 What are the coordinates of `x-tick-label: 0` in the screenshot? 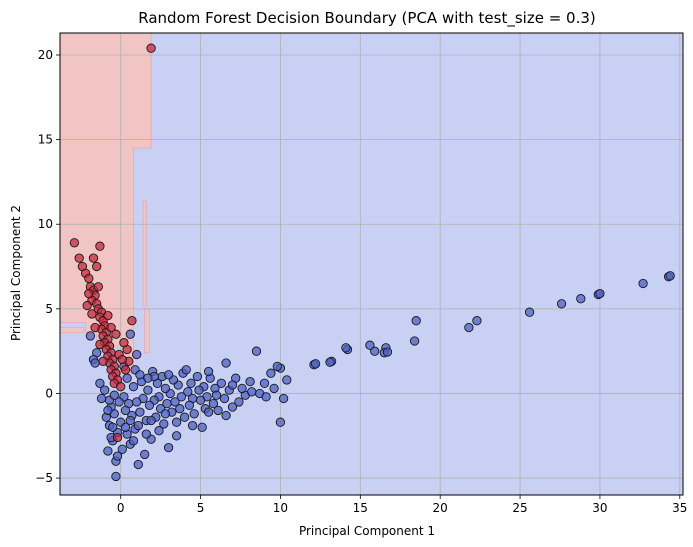 It's located at (121, 508).